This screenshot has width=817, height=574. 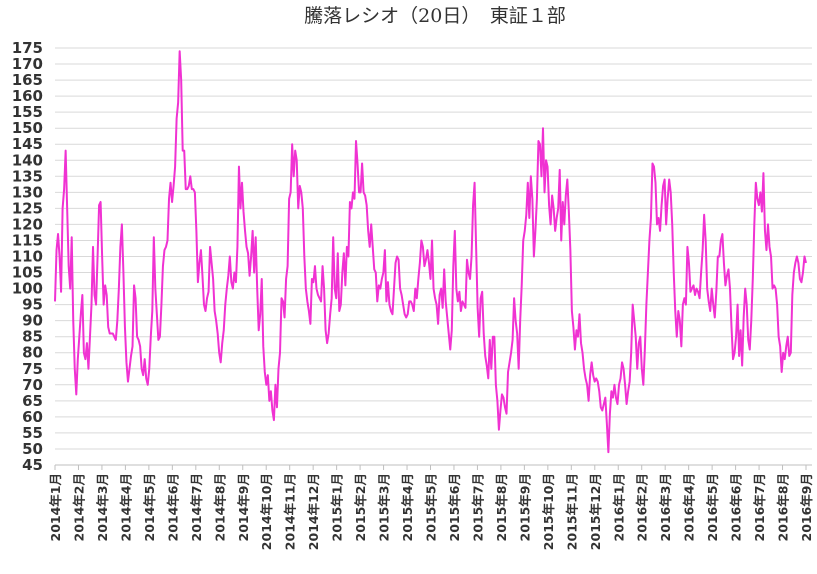 I want to click on y-tick-label: 155, so click(x=27, y=112).